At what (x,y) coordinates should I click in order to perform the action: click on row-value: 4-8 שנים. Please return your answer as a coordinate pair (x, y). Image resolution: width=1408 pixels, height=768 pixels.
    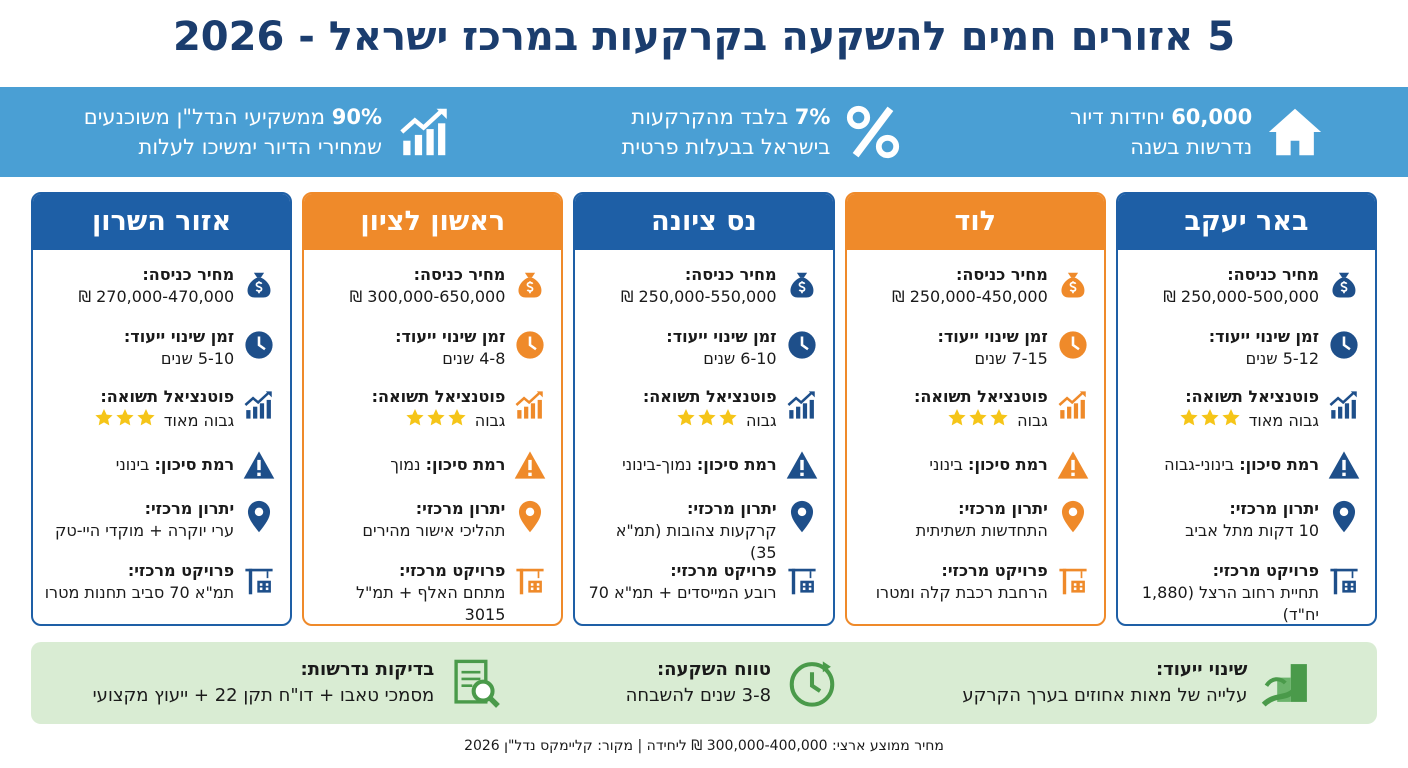
    Looking at the image, I should click on (474, 358).